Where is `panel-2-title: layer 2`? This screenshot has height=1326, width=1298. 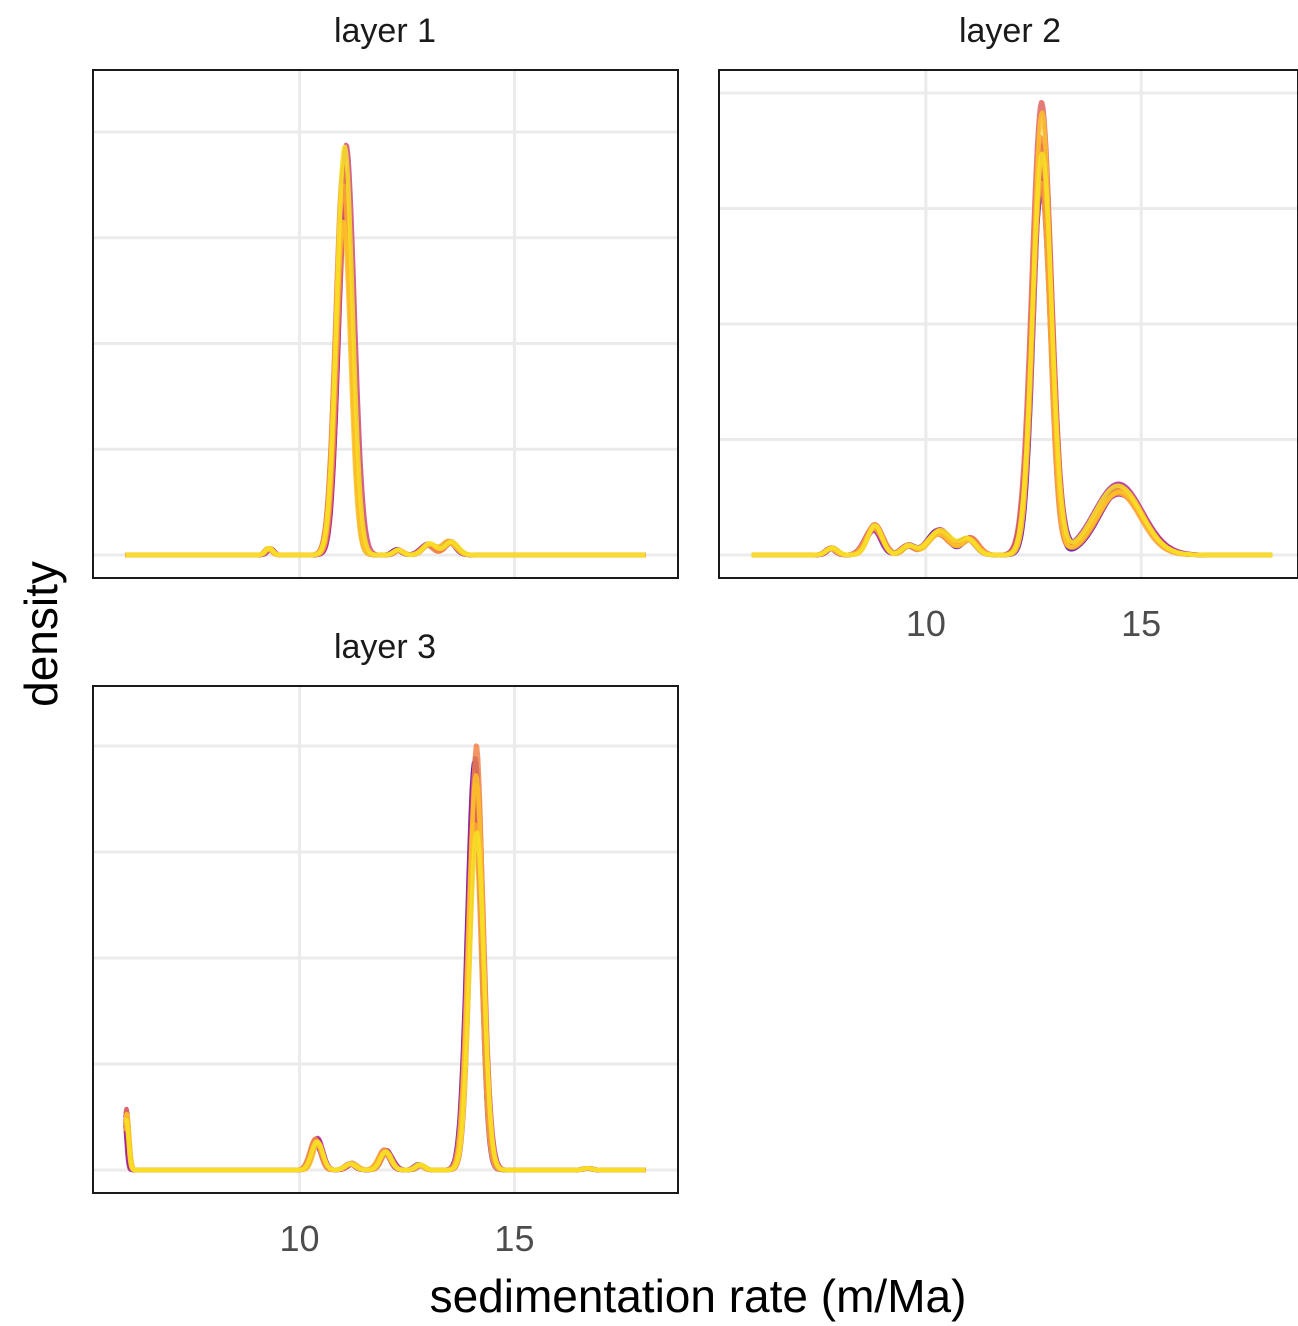
panel-2-title: layer 2 is located at coordinates (1010, 31).